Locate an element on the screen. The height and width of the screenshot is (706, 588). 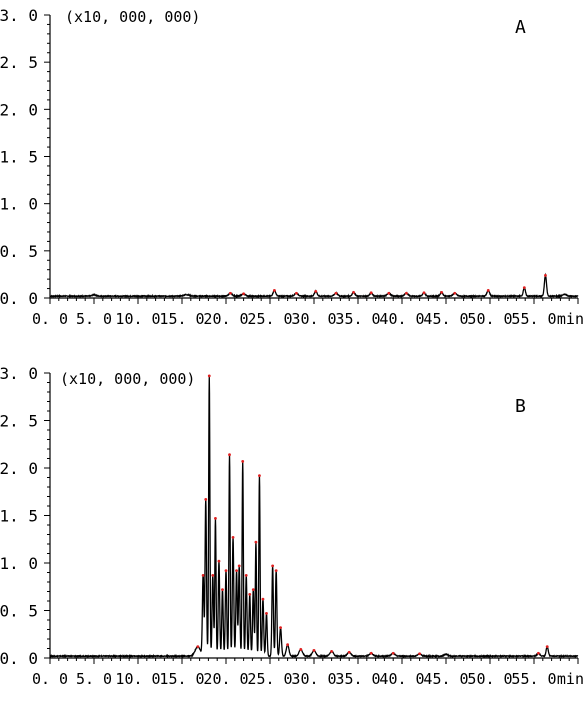
series-line is located at coordinates (314, 285).